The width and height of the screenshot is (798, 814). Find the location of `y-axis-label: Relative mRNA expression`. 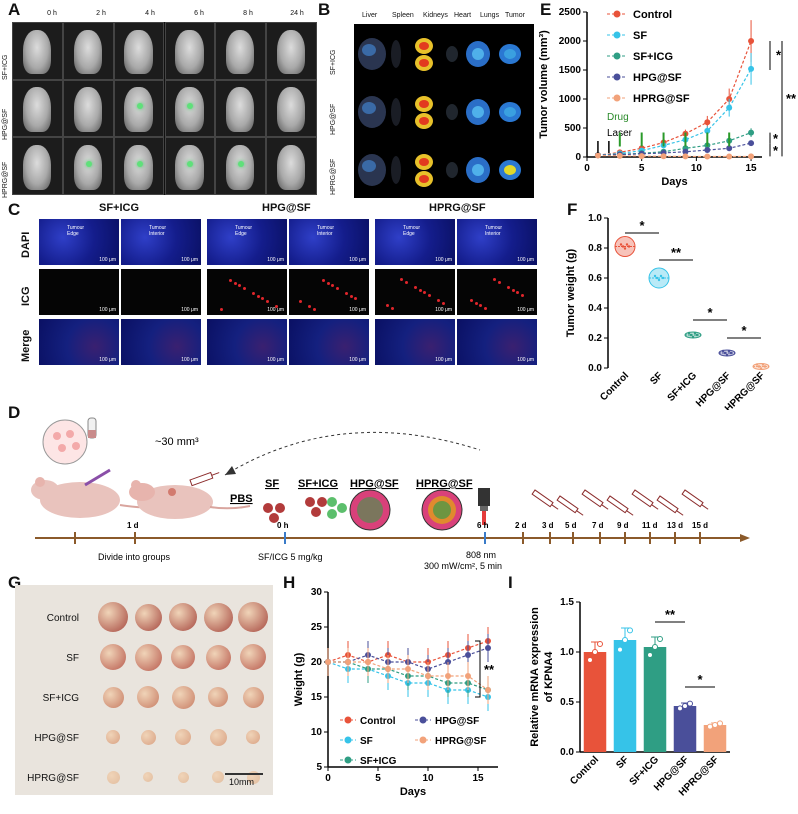

y-axis-label: Relative mRNA expression is located at coordinates (535, 677).